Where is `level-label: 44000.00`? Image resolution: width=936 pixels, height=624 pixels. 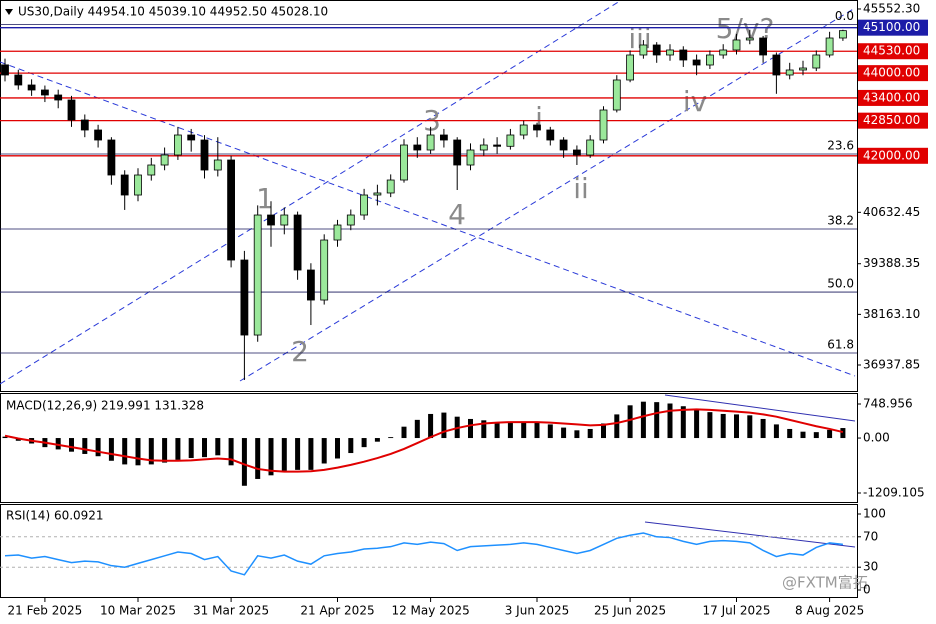 level-label: 44000.00 is located at coordinates (891, 73).